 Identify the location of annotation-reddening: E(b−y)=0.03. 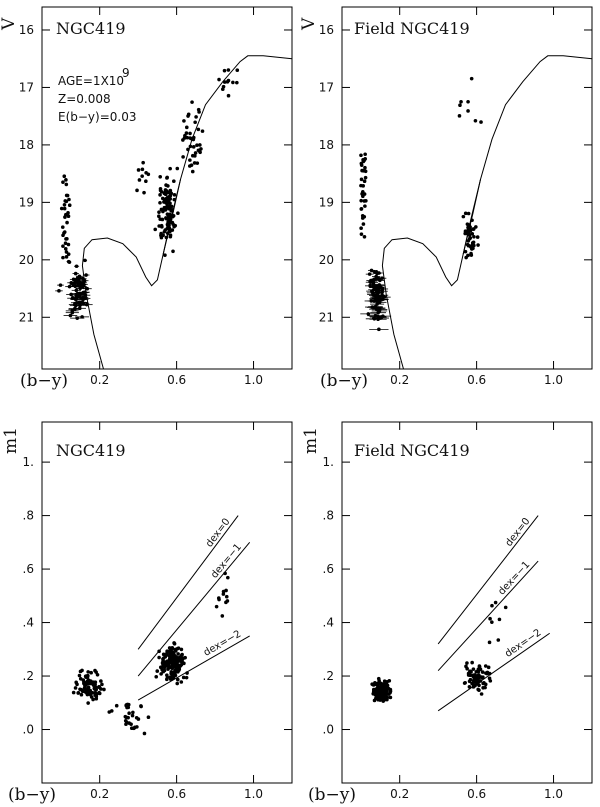
(97, 117).